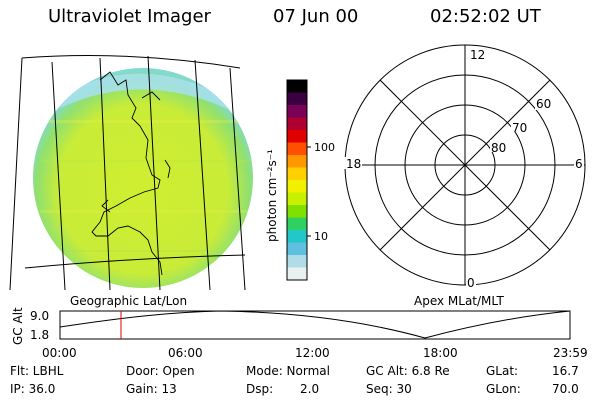 Image resolution: width=600 pixels, height=400 pixels. I want to click on info-glon-value: 70.0, so click(565, 389).